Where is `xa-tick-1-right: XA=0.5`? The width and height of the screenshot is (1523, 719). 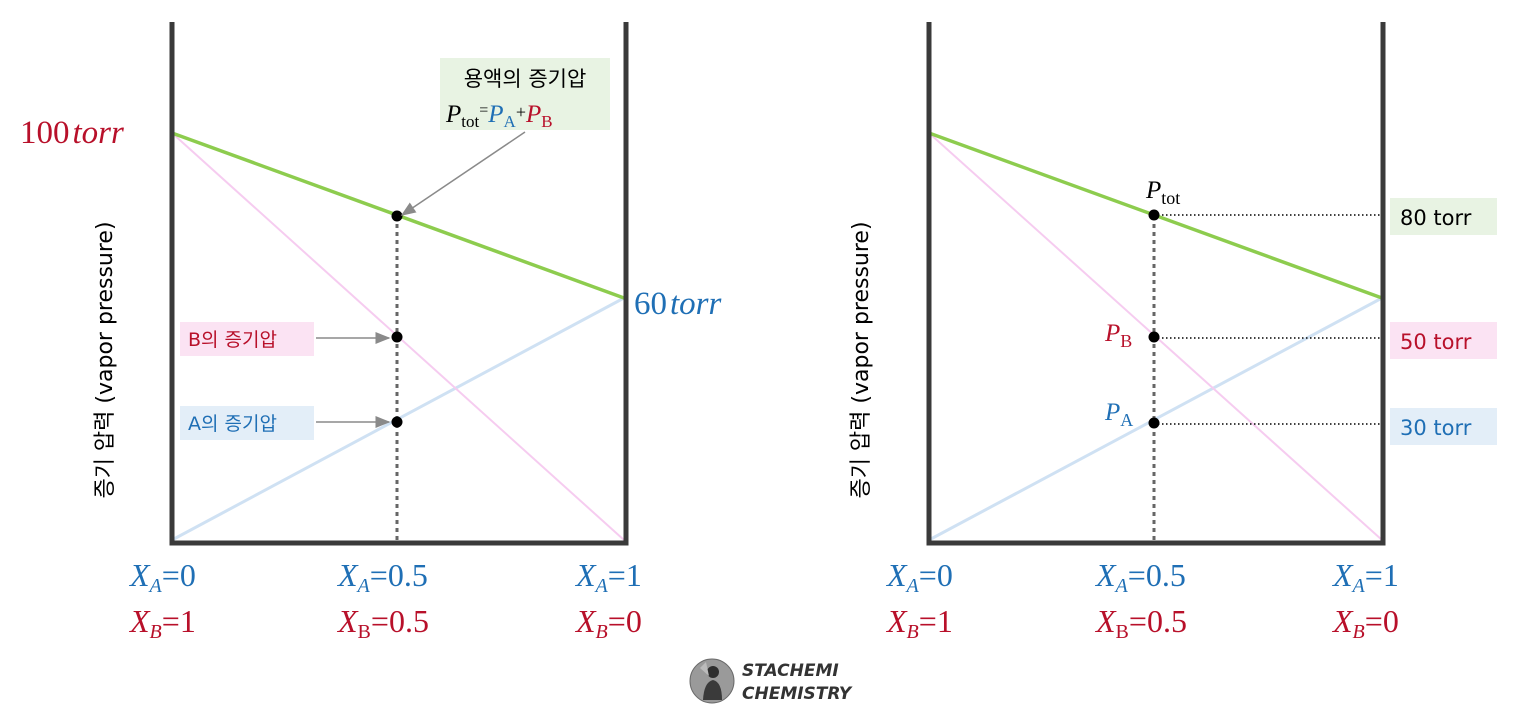 xa-tick-1-right: XA=0.5 is located at coordinates (1140, 577).